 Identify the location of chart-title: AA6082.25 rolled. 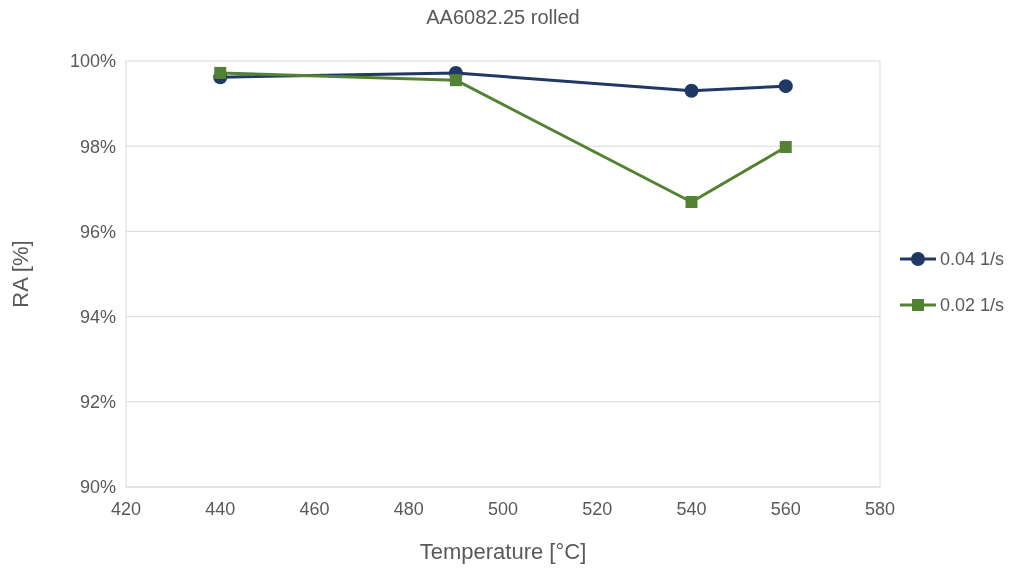
(503, 17).